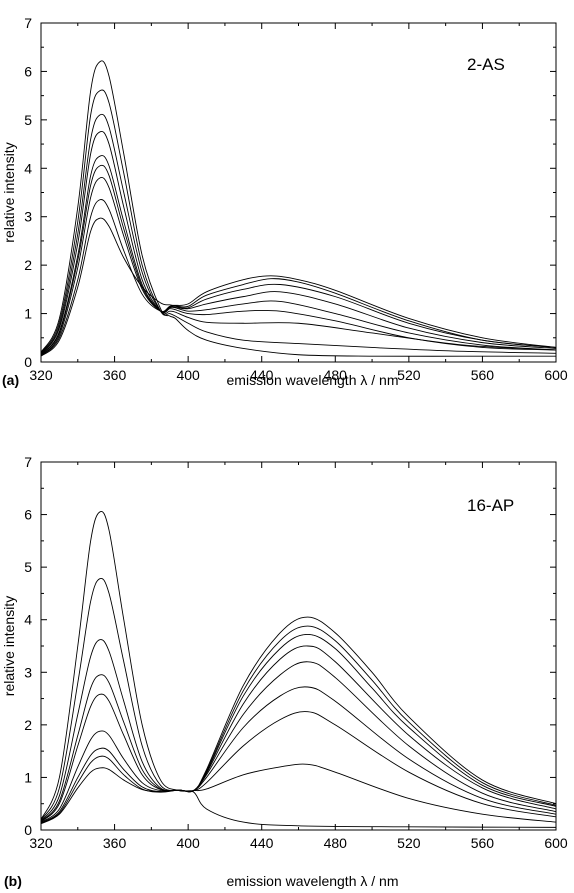  What do you see at coordinates (13, 881) in the screenshot?
I see `panel-label: (b)` at bounding box center [13, 881].